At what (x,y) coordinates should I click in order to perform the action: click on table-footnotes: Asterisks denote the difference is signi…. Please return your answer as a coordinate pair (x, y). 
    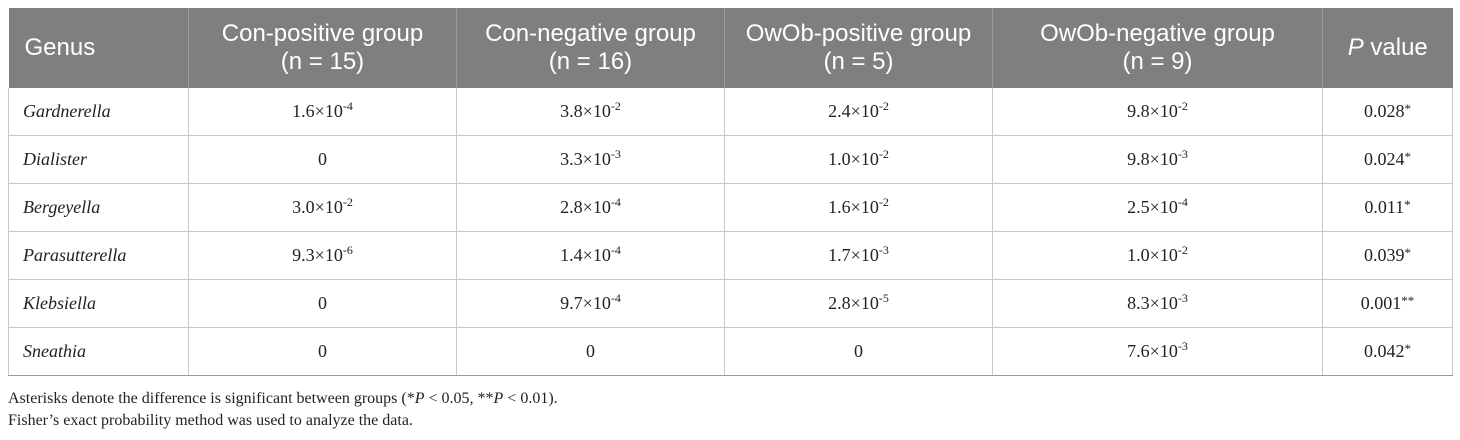
    Looking at the image, I should click on (730, 410).